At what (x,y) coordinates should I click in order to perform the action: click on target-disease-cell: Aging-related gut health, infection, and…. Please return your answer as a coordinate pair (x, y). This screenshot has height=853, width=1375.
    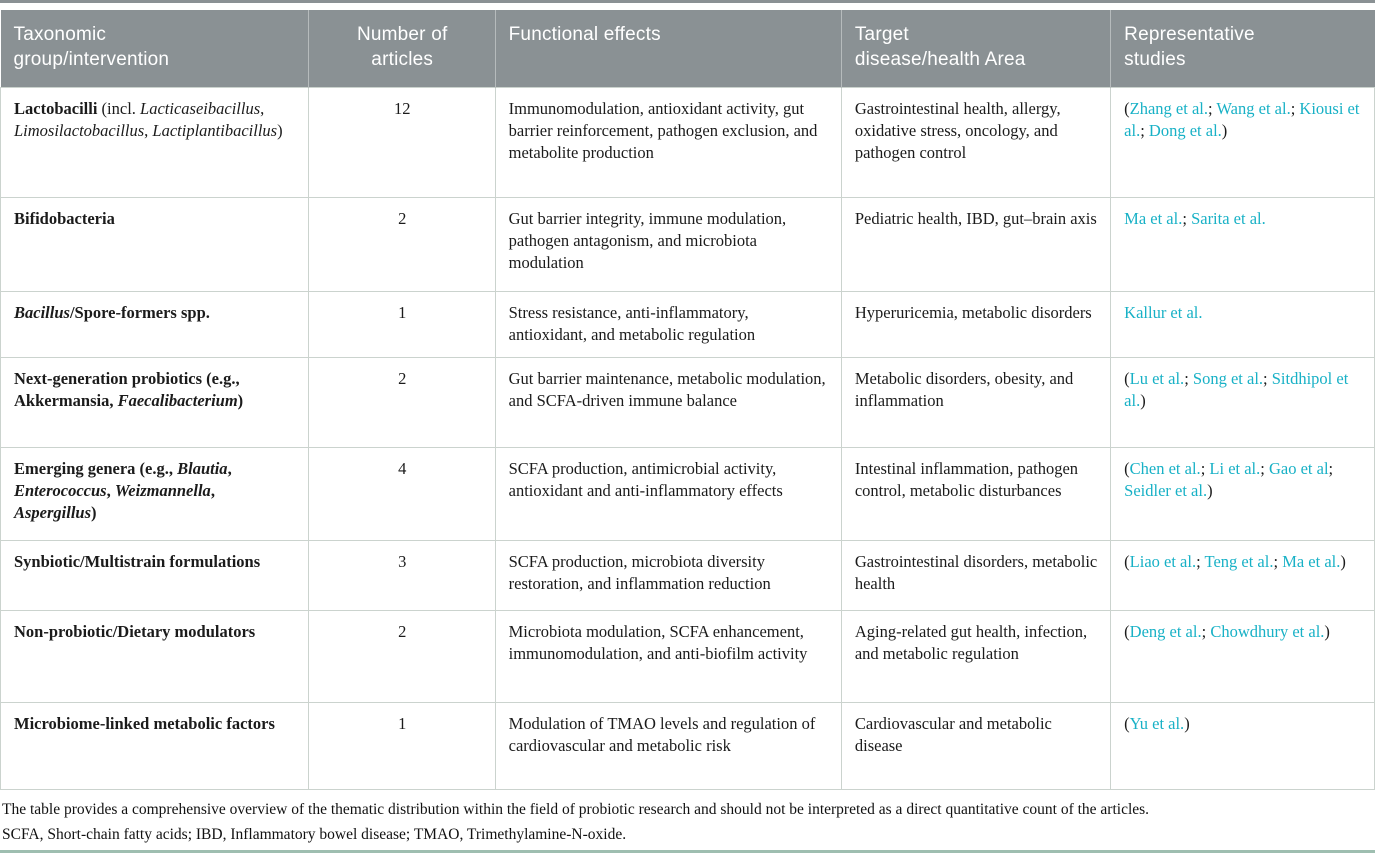
    Looking at the image, I should click on (976, 656).